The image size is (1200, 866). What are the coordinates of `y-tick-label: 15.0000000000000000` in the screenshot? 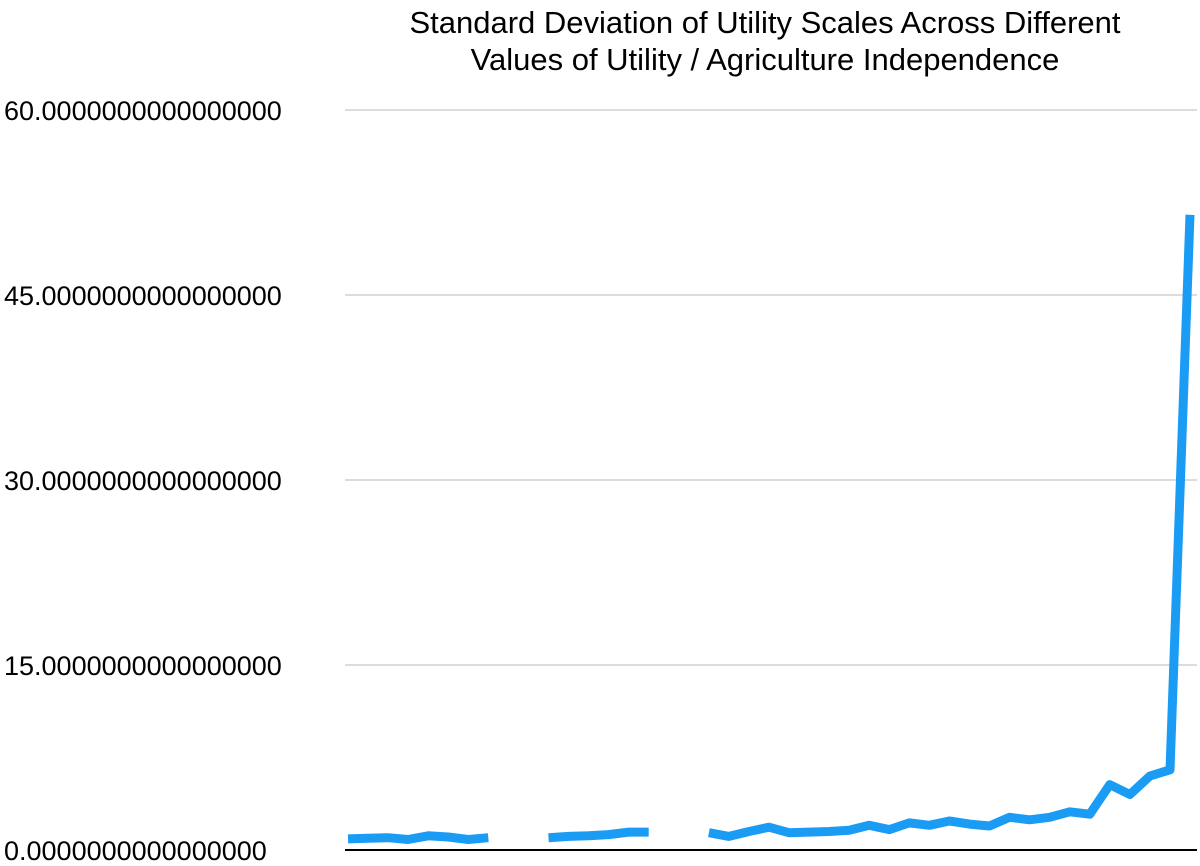 It's located at (143, 666).